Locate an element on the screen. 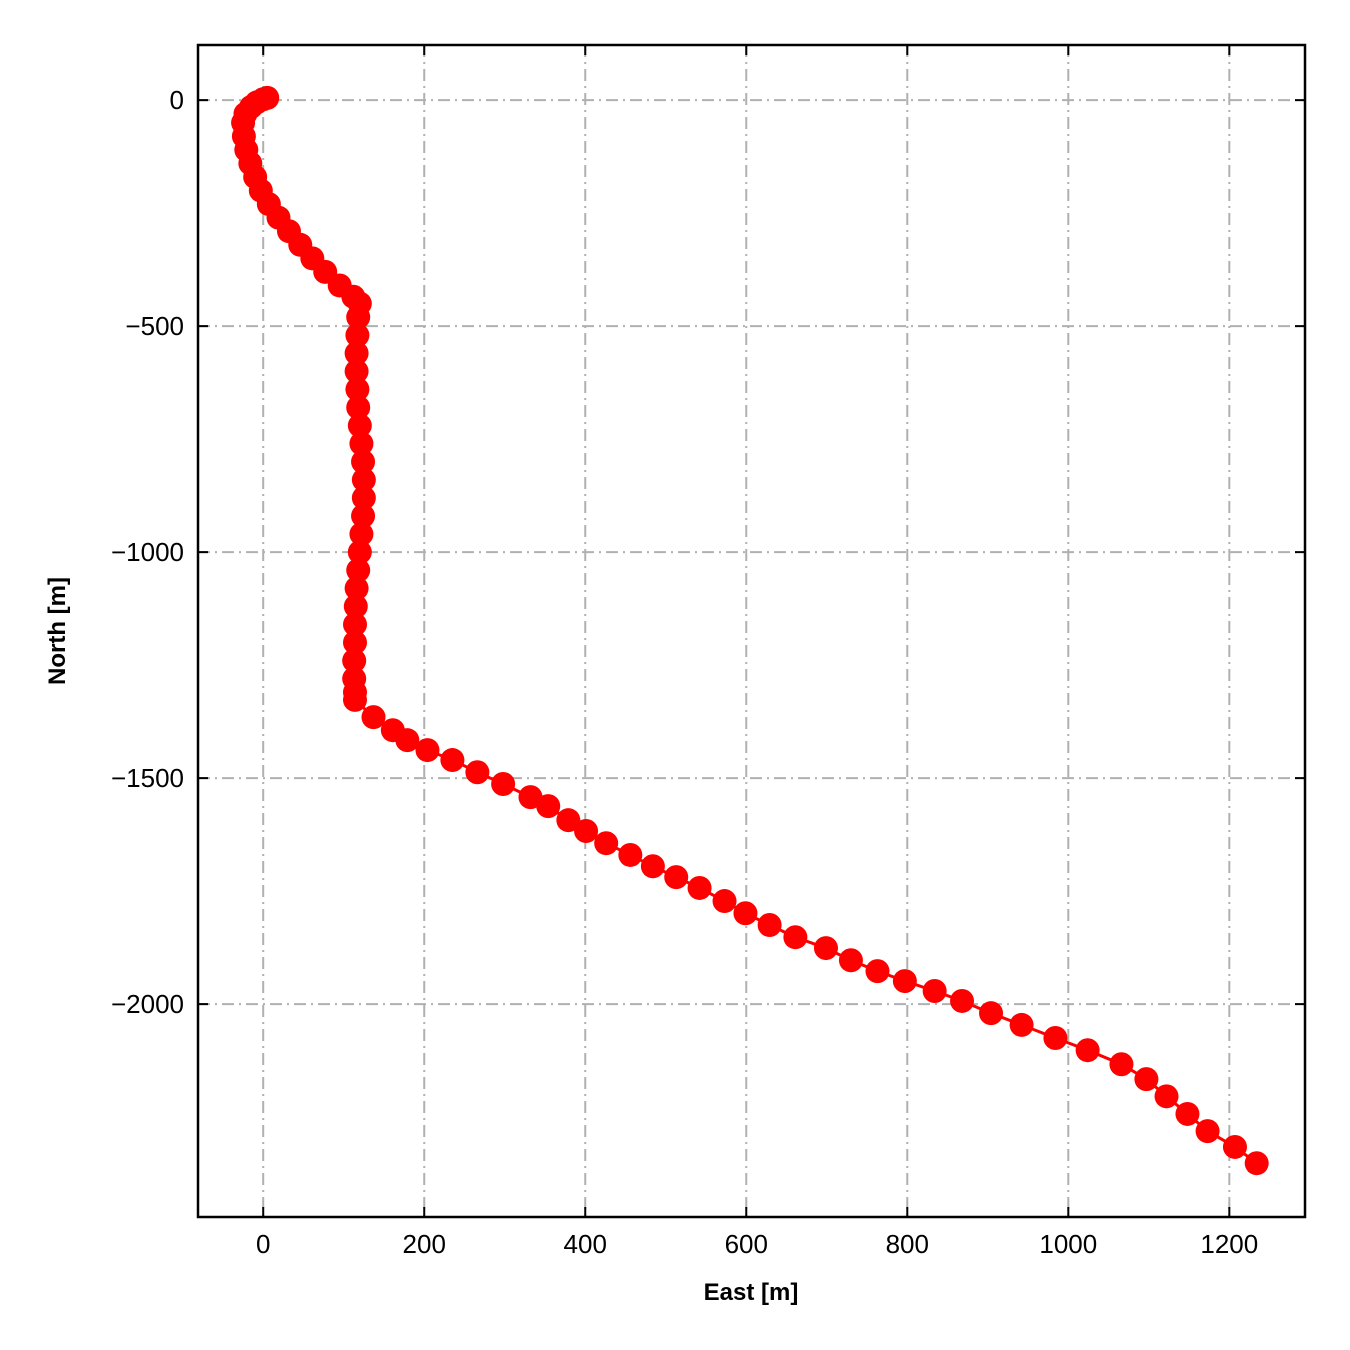 The width and height of the screenshot is (1350, 1350). y-tick-label: −1000 is located at coordinates (147, 552).